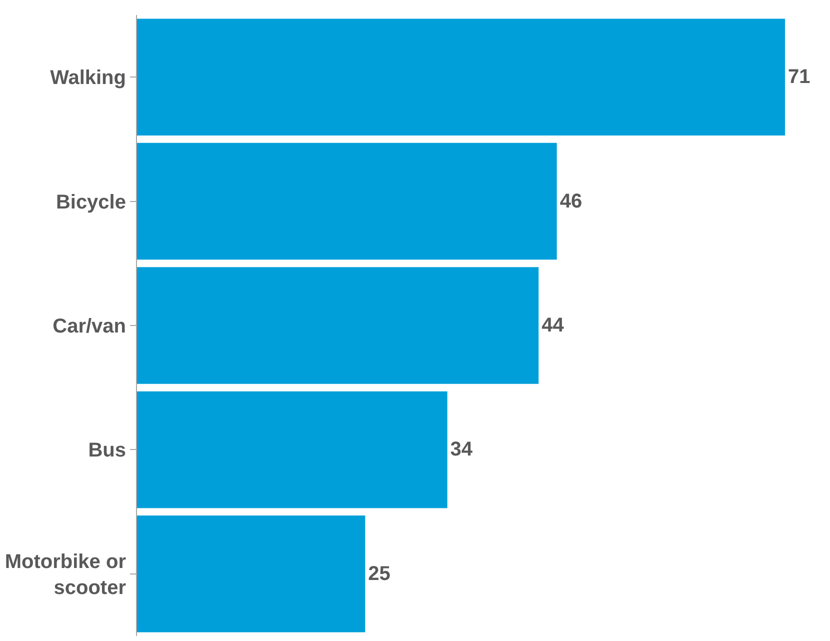 This screenshot has height=641, width=830. What do you see at coordinates (462, 449) in the screenshot?
I see `data-label: 34` at bounding box center [462, 449].